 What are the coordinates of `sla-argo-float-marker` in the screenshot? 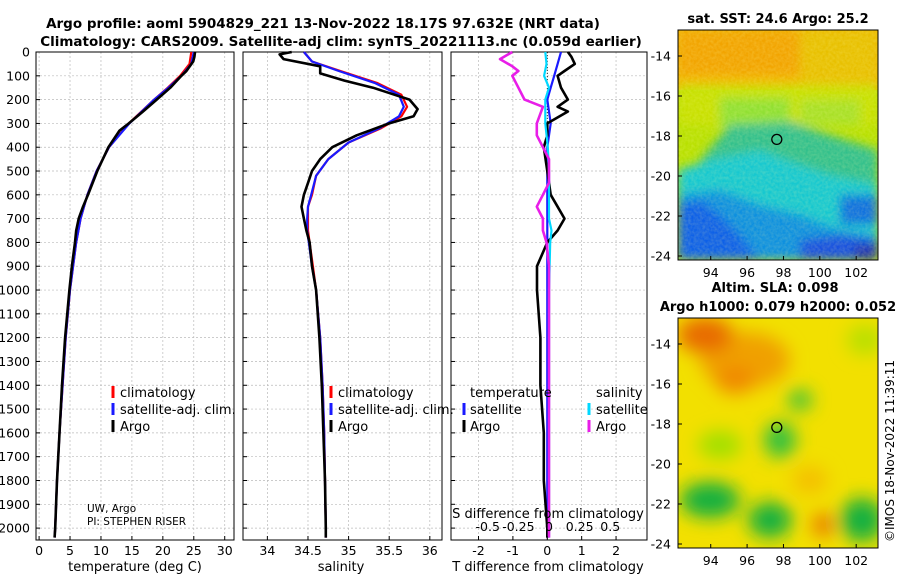 It's located at (777, 427).